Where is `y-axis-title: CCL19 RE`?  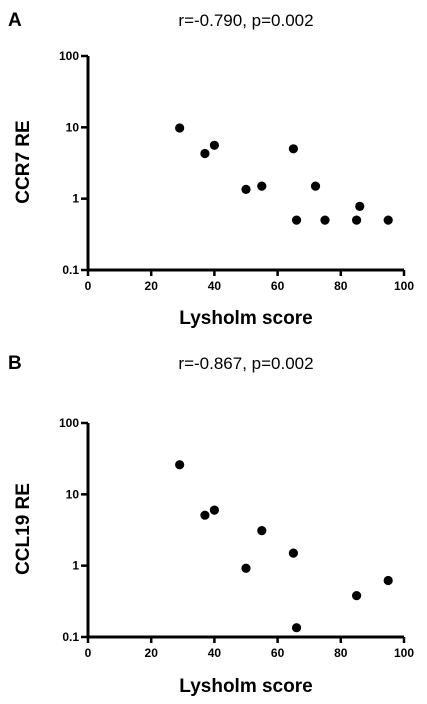 y-axis-title: CCL19 RE is located at coordinates (23, 529).